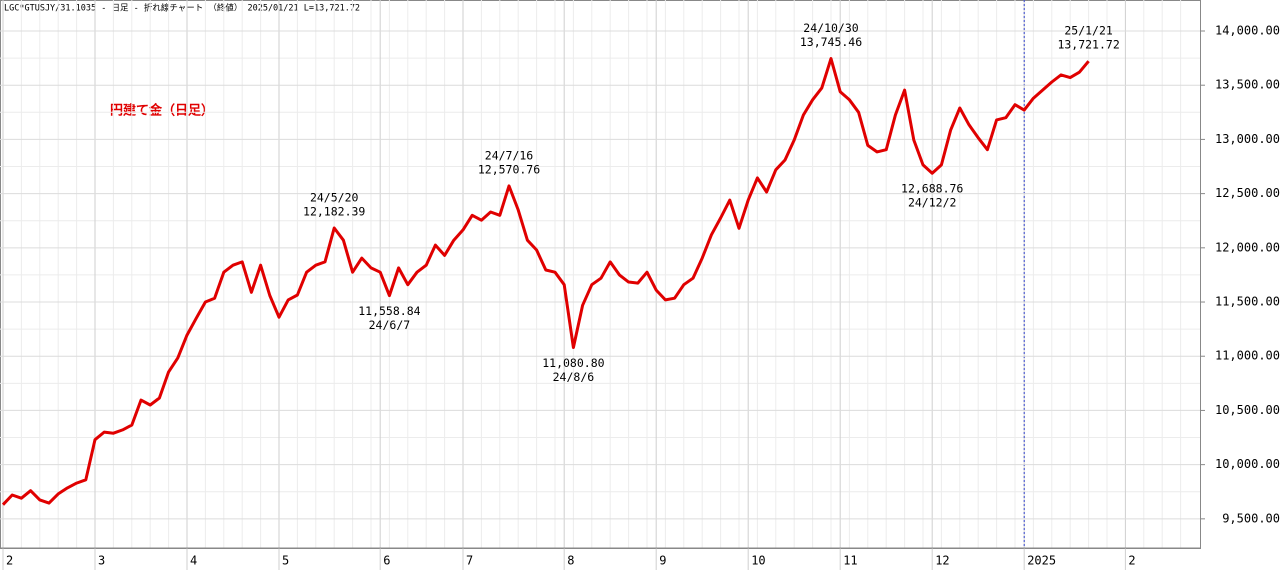 This screenshot has width=1282, height=570. Describe the element at coordinates (162, 111) in the screenshot. I see `legend-label: 円建て金（日足）` at that location.